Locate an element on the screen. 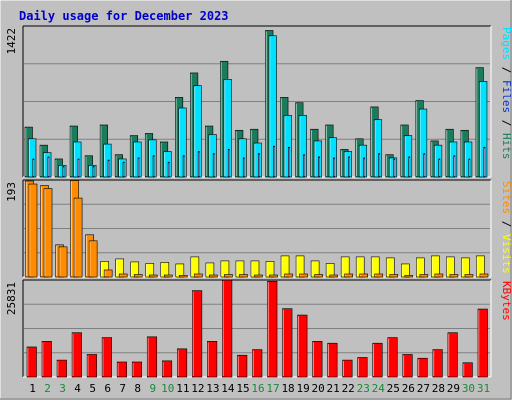  panel-3-legend: KBytes is located at coordinates (506, 301).